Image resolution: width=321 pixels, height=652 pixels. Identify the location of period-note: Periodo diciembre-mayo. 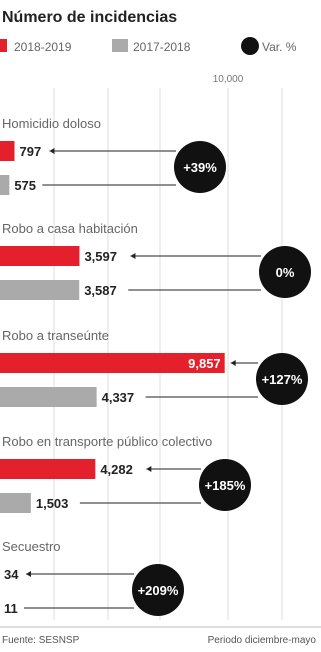
(262, 640).